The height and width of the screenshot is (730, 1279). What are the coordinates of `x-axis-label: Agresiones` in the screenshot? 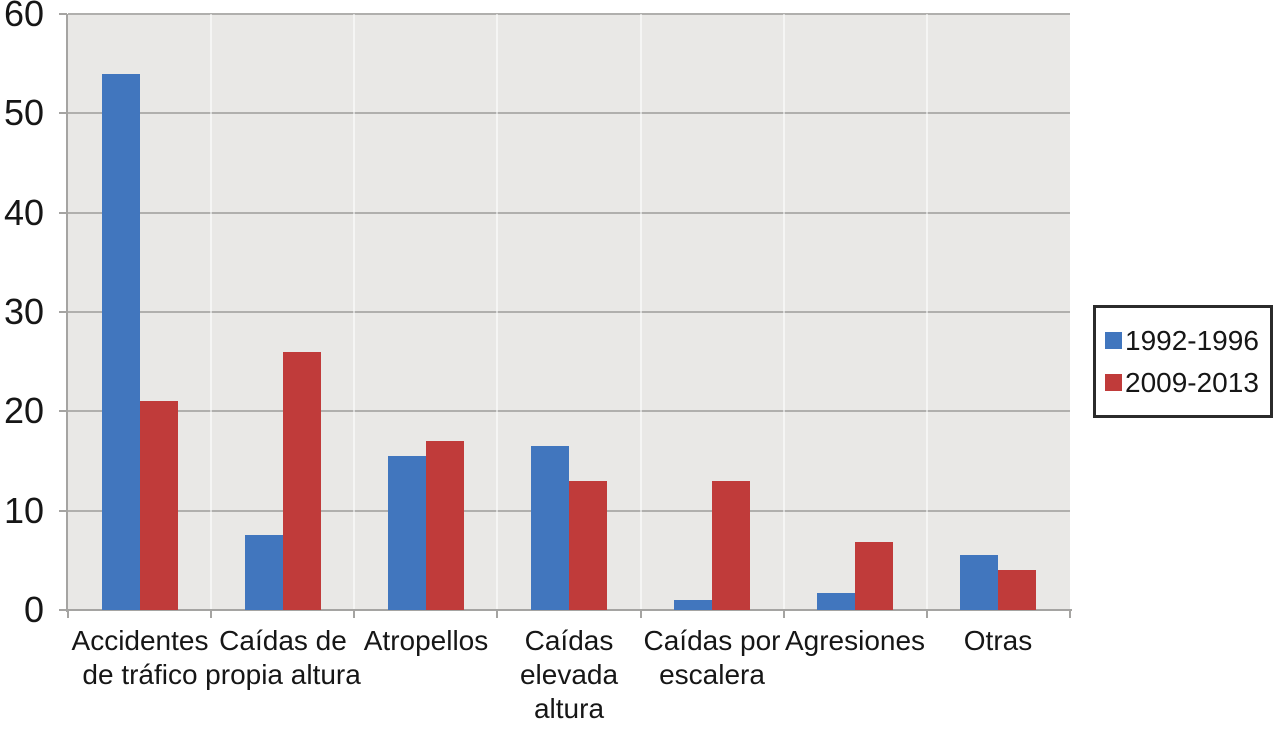 It's located at (855, 640).